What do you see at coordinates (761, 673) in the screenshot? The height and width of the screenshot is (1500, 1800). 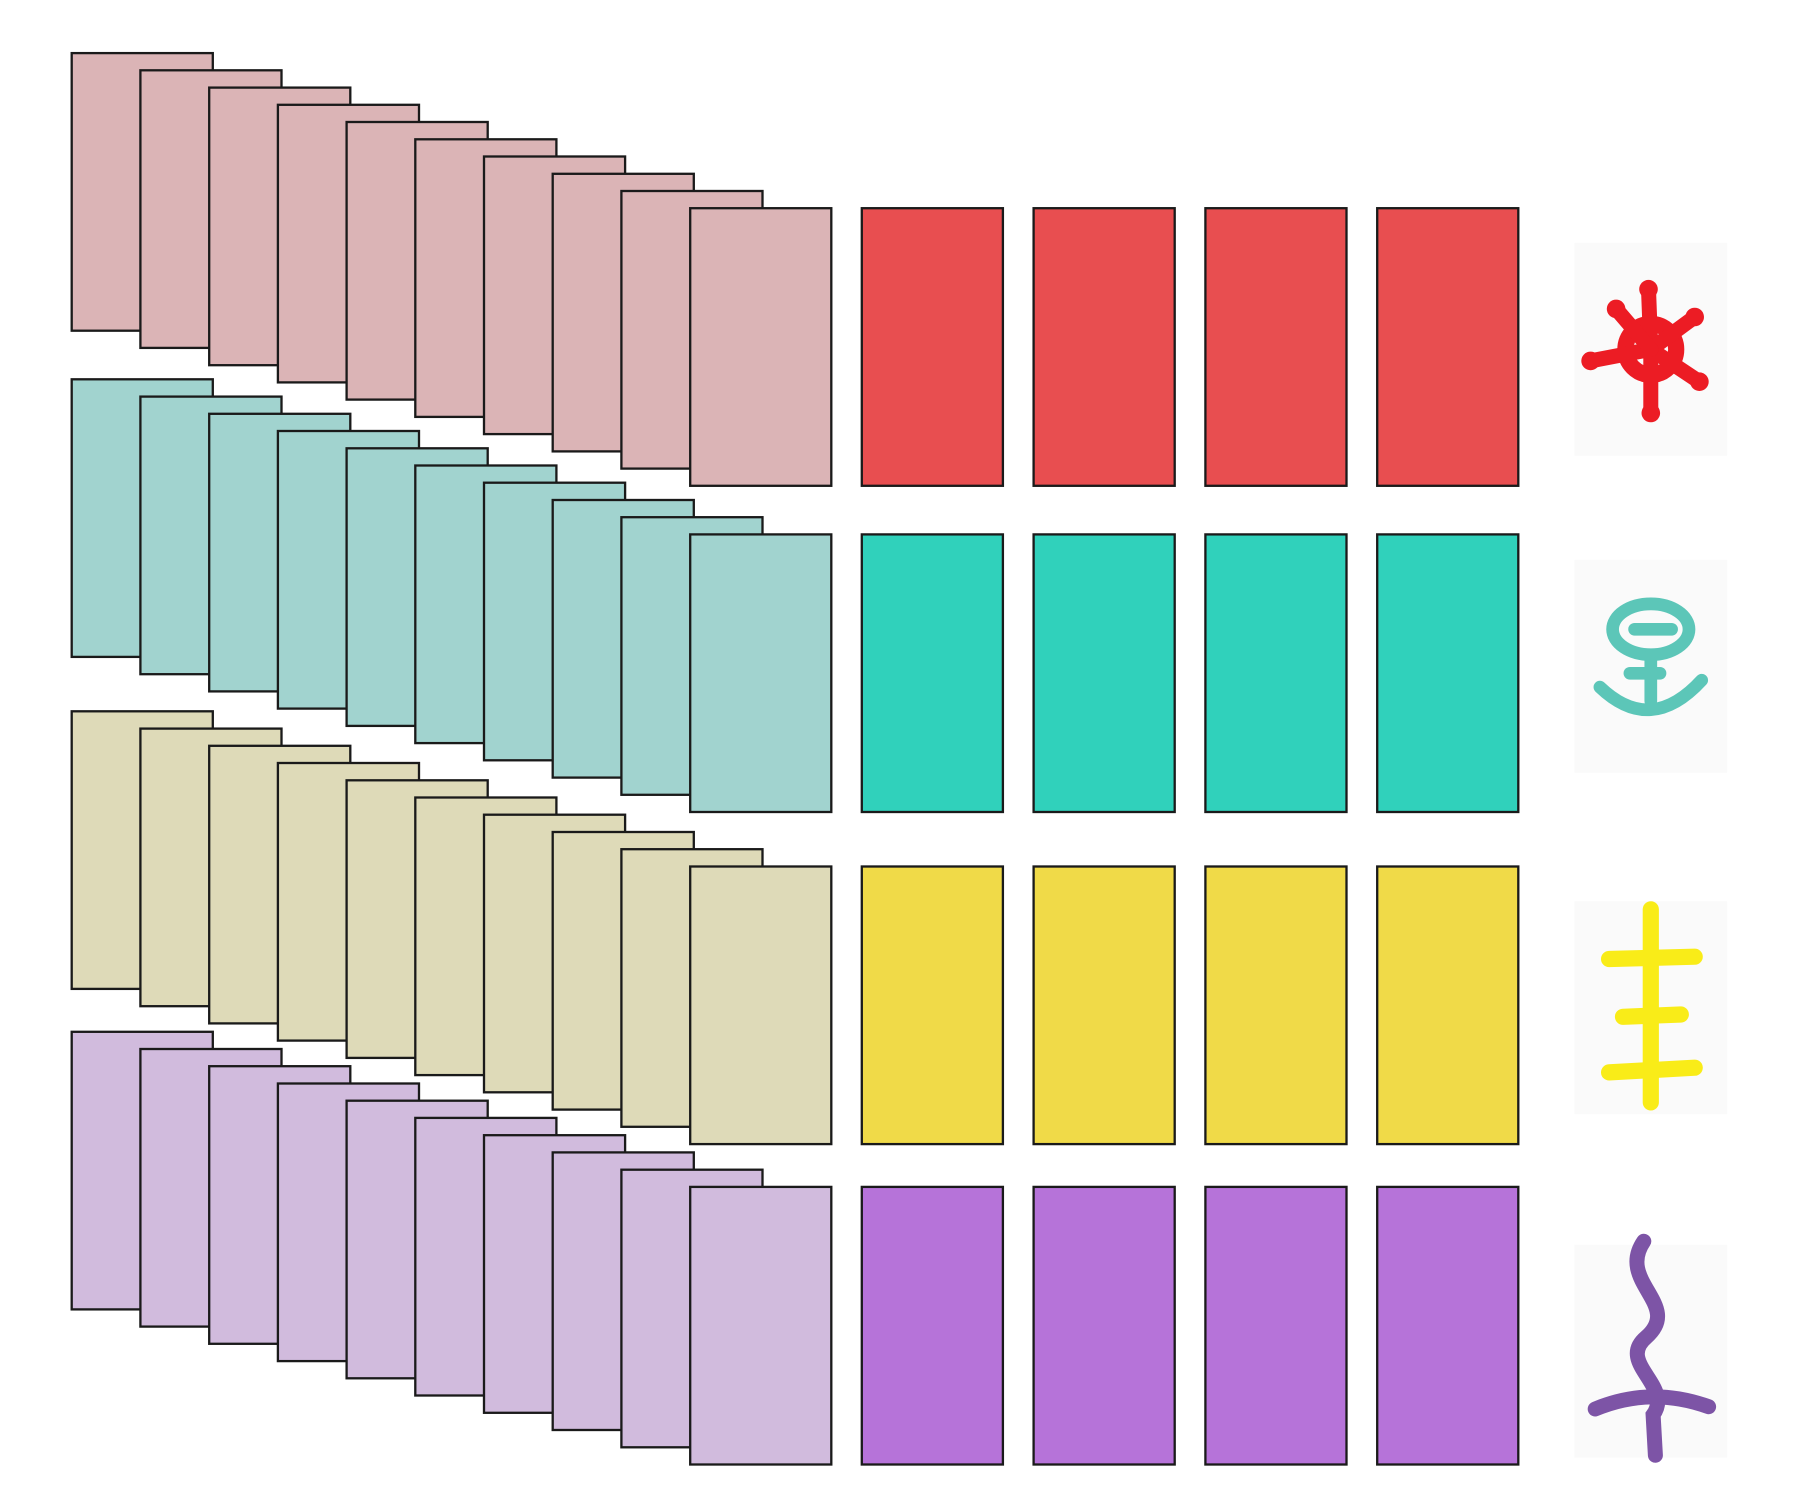 I see `teal-stacked-card` at bounding box center [761, 673].